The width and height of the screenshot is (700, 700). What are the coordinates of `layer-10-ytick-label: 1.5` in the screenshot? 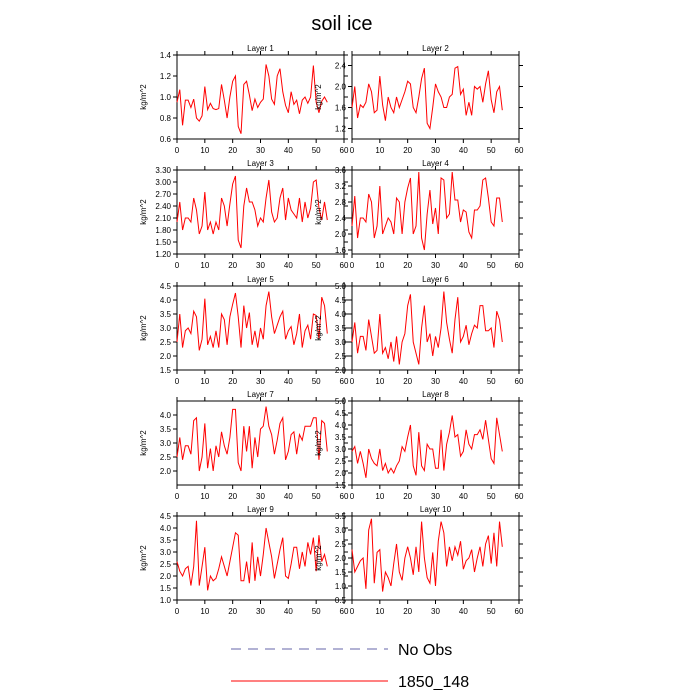 It's located at (341, 572).